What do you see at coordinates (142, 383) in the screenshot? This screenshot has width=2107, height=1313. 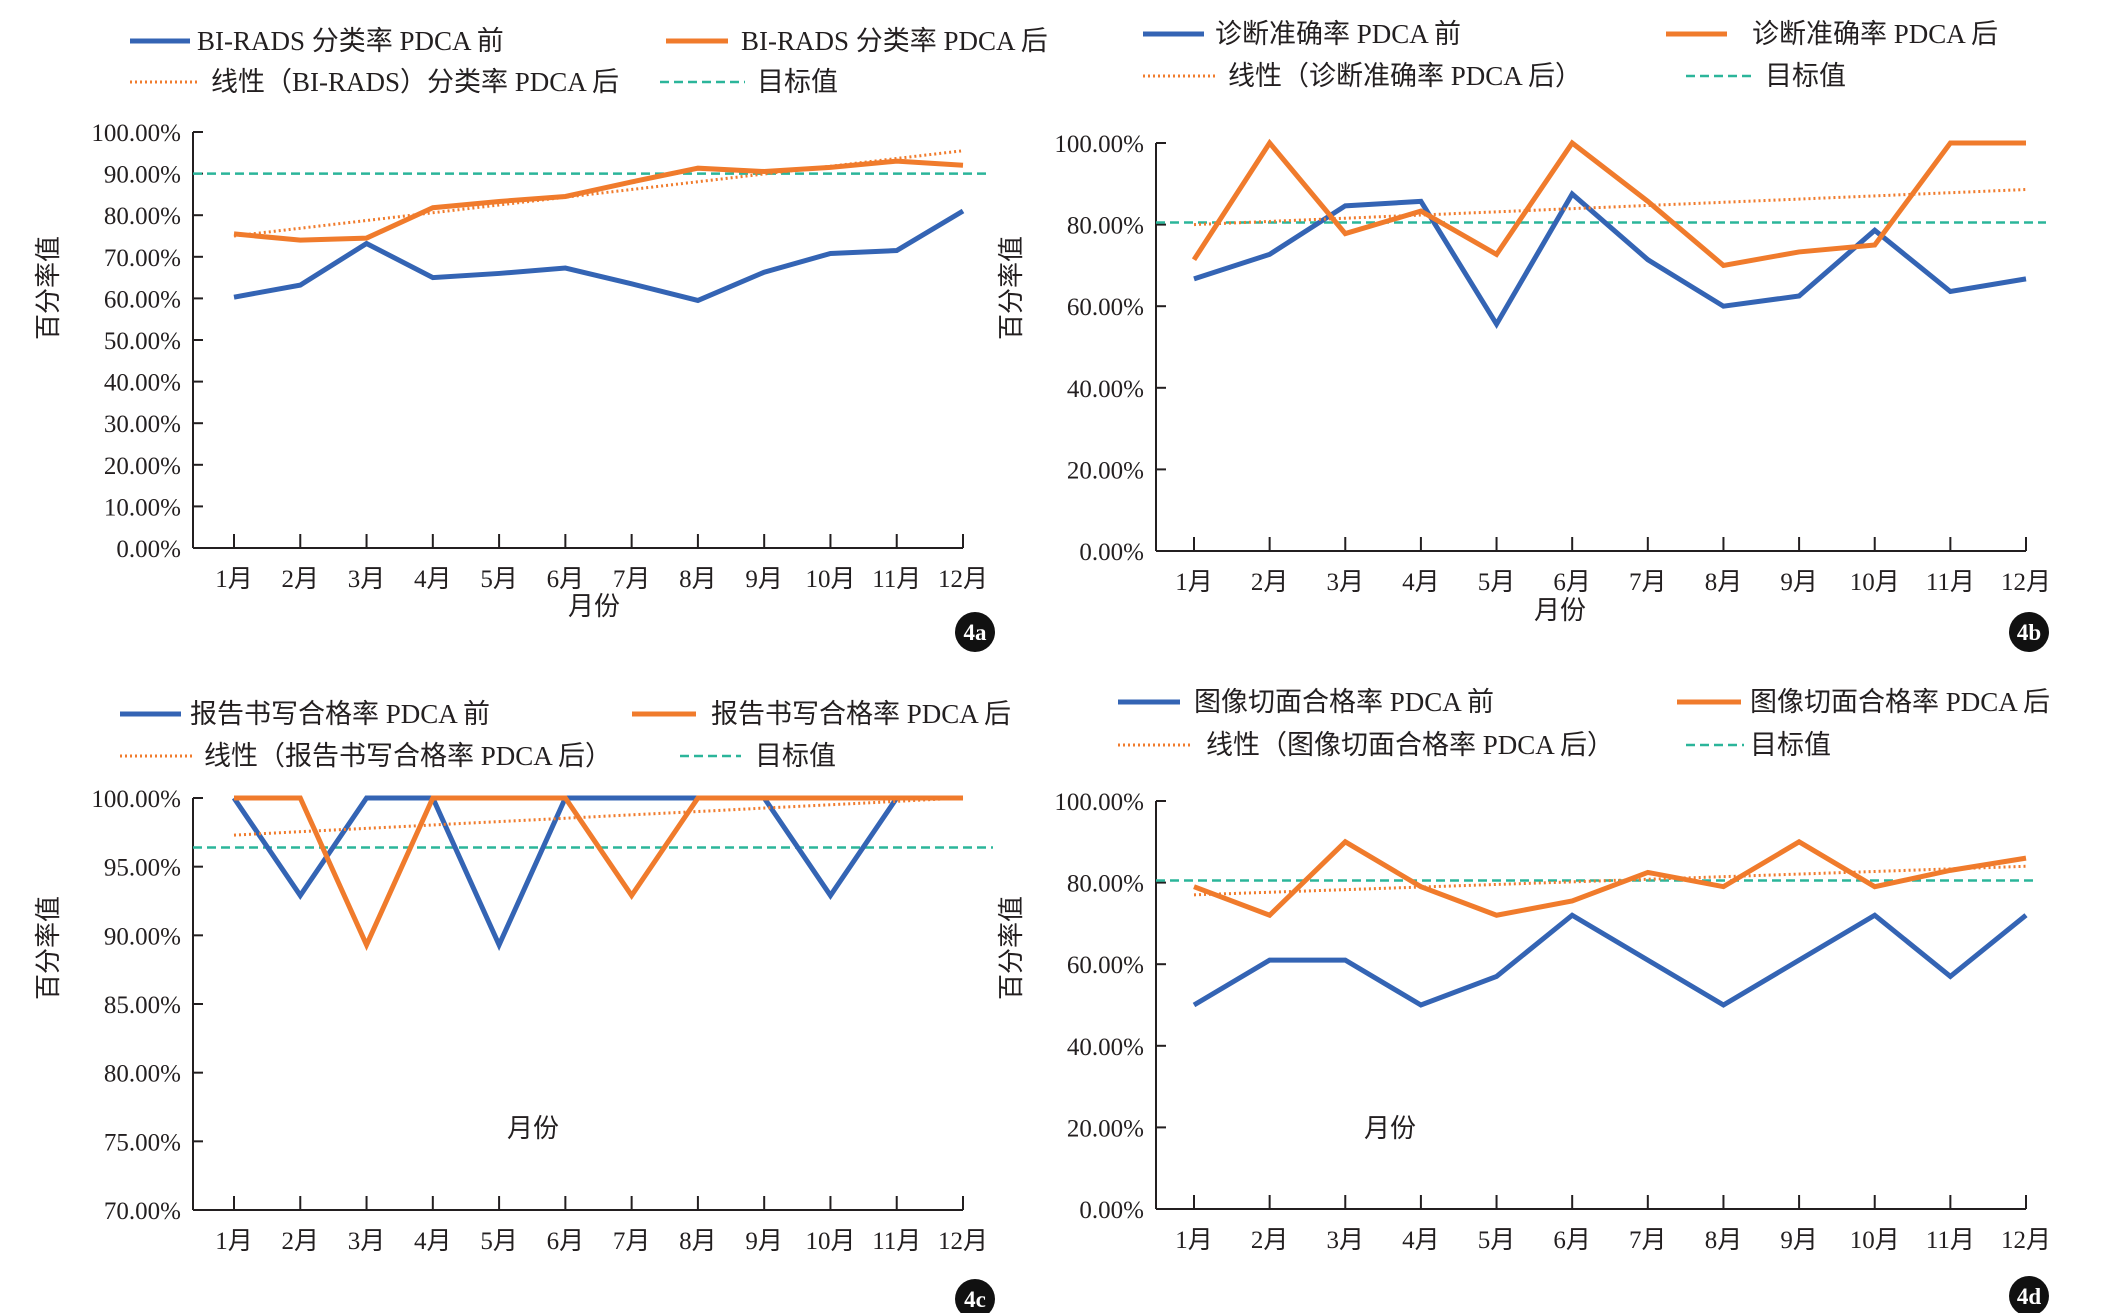 I see `y-tick-label: 40.00%` at bounding box center [142, 383].